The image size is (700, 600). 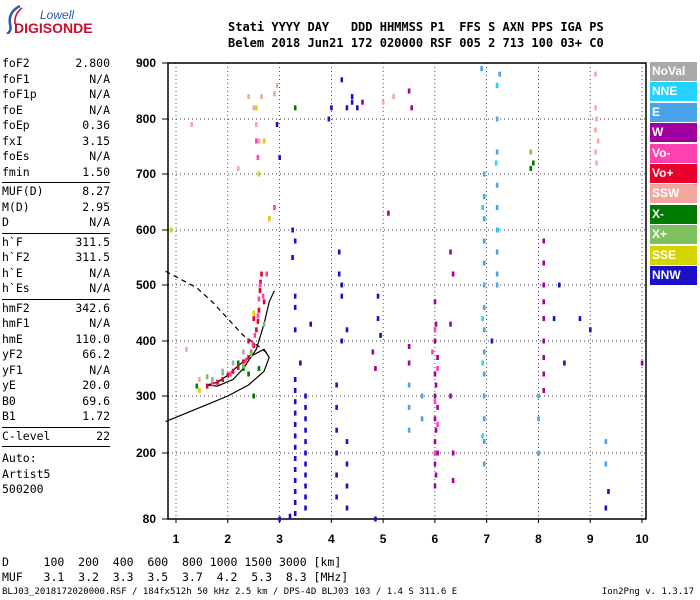 What do you see at coordinates (56, 417) in the screenshot?
I see `param-row-22: B1 1.72` at bounding box center [56, 417].